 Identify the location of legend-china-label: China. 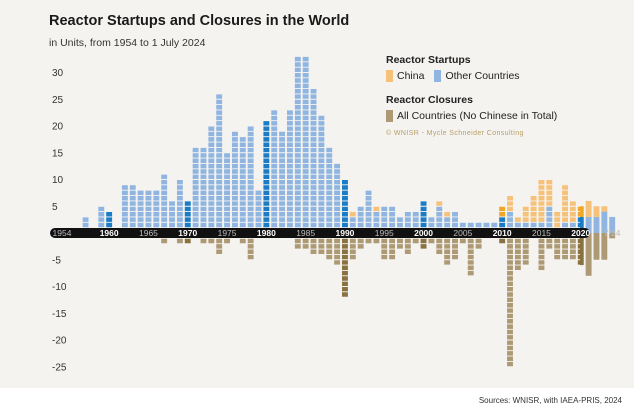
(411, 76).